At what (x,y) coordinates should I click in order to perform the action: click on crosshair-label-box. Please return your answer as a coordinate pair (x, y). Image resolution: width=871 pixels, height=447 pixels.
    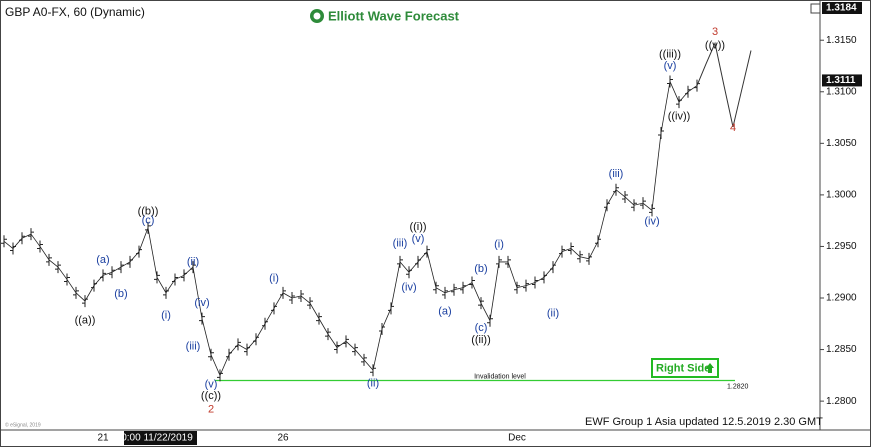
    Looking at the image, I should click on (160, 438).